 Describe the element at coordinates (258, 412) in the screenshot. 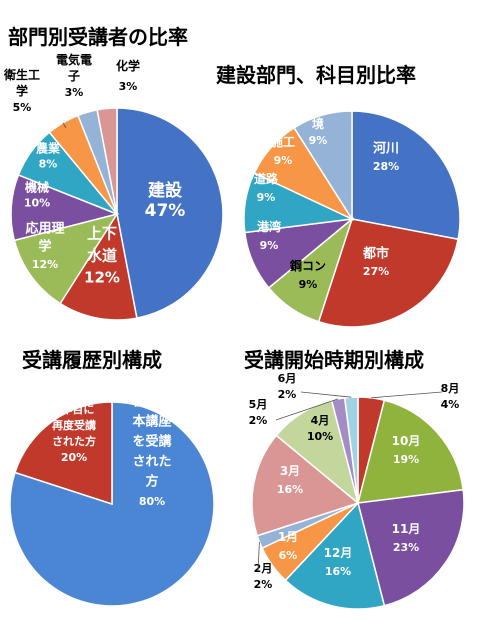

I see `slice-label: 5月 2%` at that location.